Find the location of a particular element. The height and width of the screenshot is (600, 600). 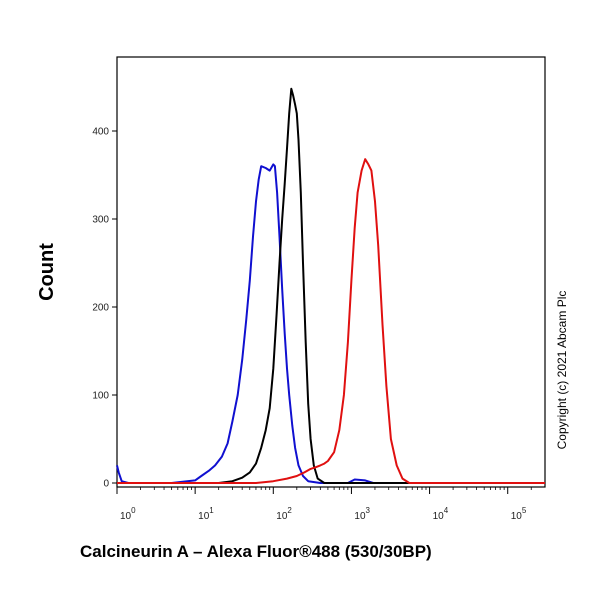

x-tick-label: 10⁵ is located at coordinates (519, 514).